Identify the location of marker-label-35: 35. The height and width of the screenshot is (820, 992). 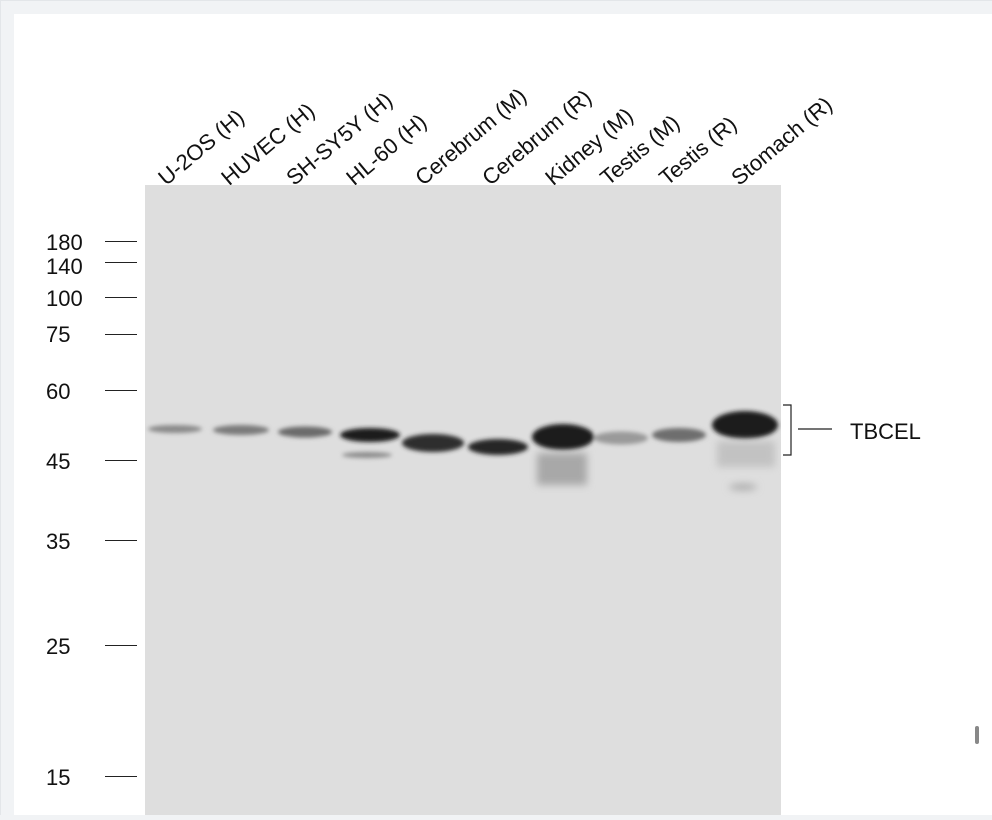
(58, 541).